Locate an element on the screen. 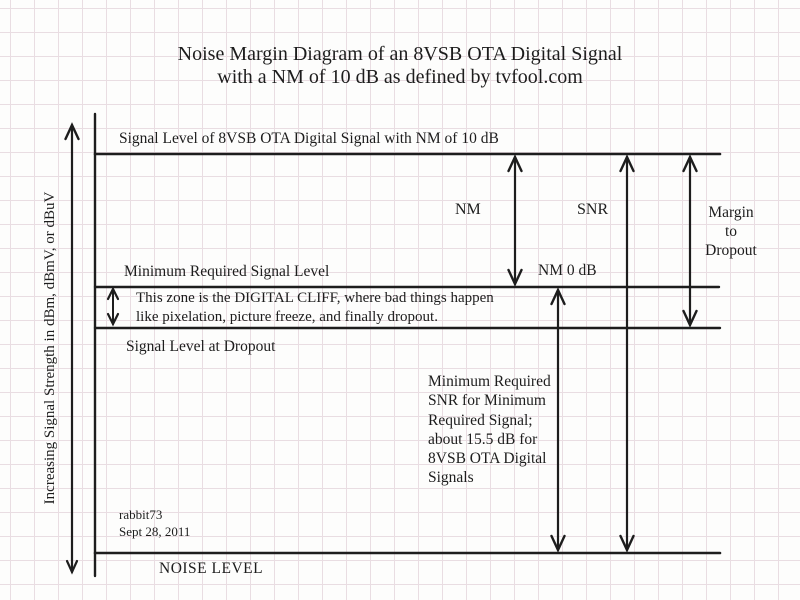 The image size is (800, 600). credit: rabbit73 Sept 28, 2011 is located at coordinates (154, 523).